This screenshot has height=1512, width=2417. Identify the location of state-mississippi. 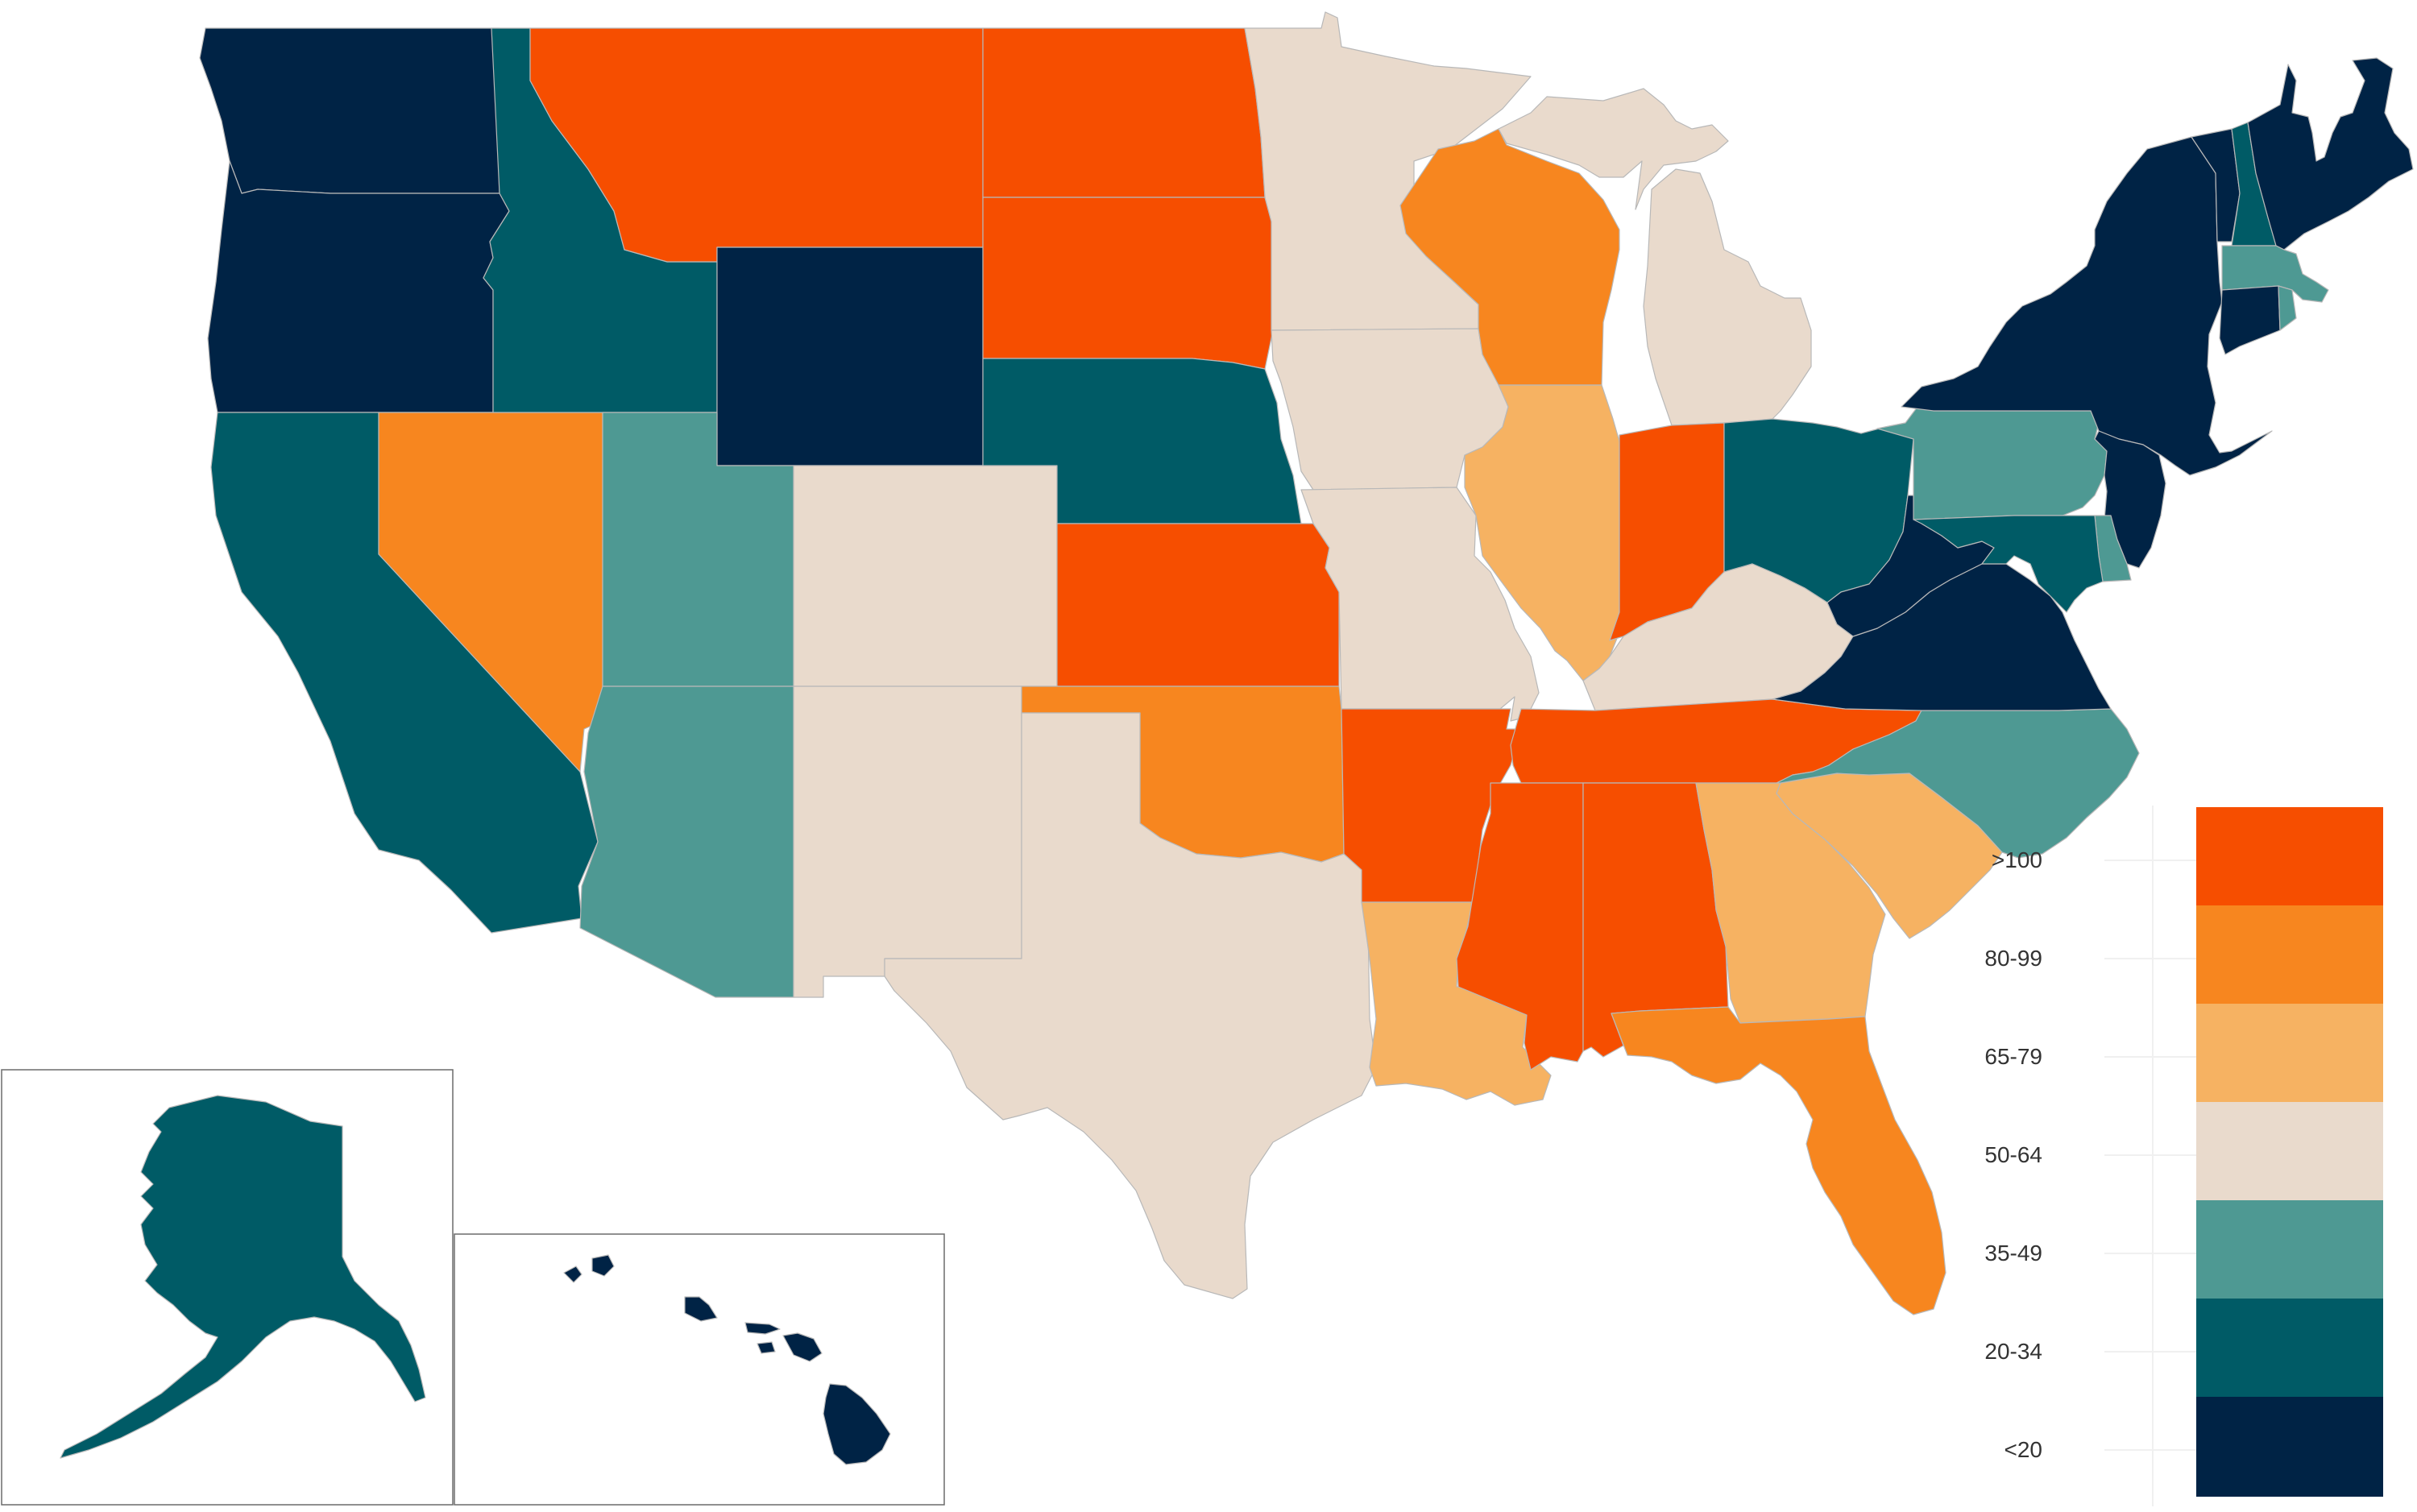
(1520, 927).